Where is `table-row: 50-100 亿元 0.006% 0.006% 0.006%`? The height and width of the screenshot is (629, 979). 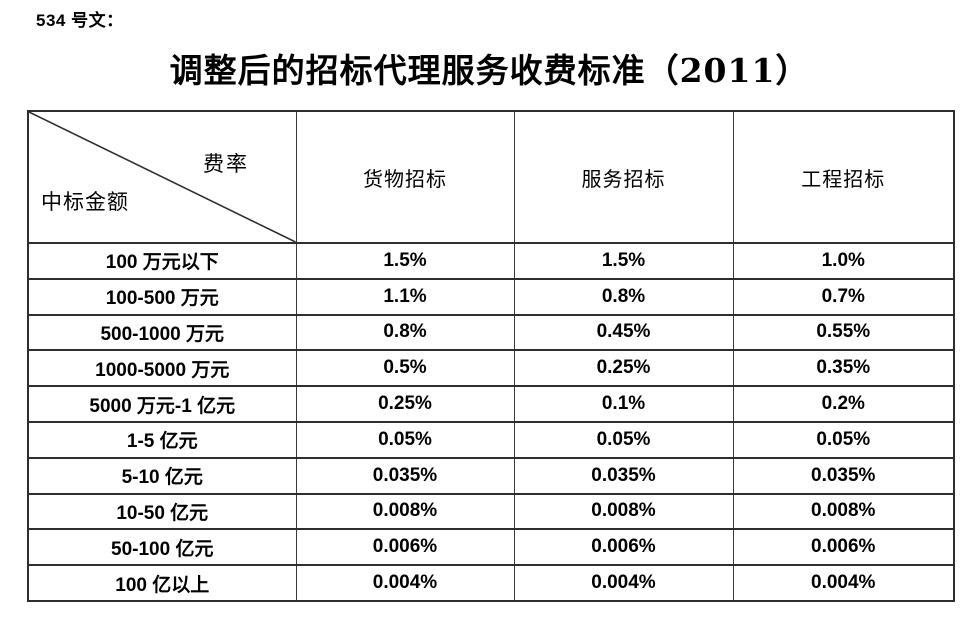 table-row: 50-100 亿元 0.006% 0.006% 0.006% is located at coordinates (491, 547).